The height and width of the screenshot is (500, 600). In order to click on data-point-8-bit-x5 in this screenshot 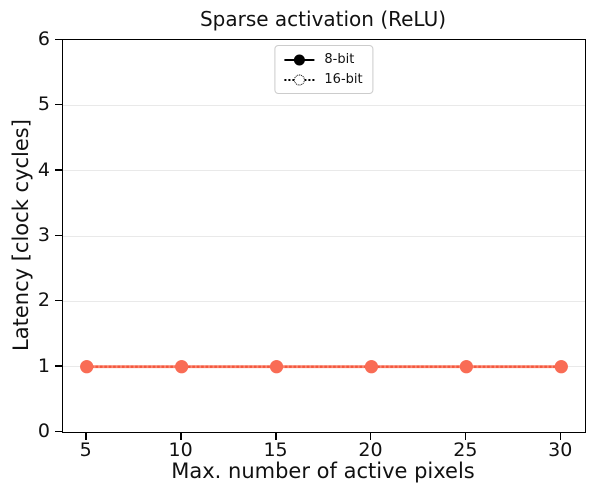, I will do `click(87, 367)`.